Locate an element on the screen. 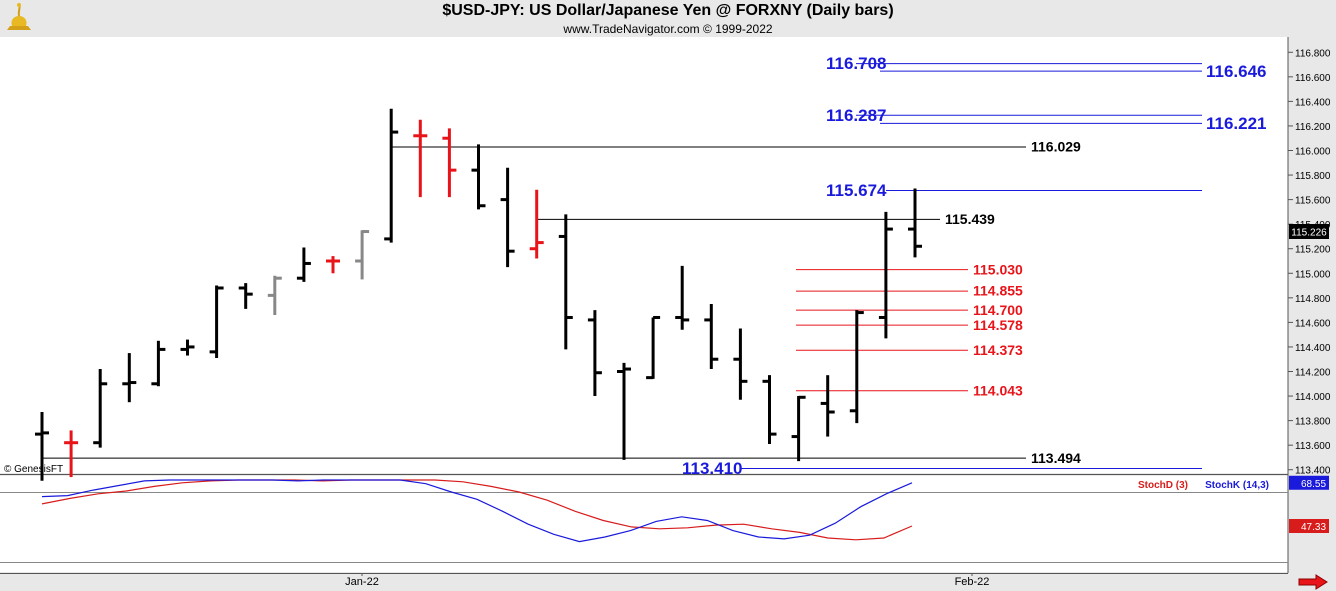 Image resolution: width=1336 pixels, height=591 pixels. price-tick-label: 114.800 is located at coordinates (1313, 299).